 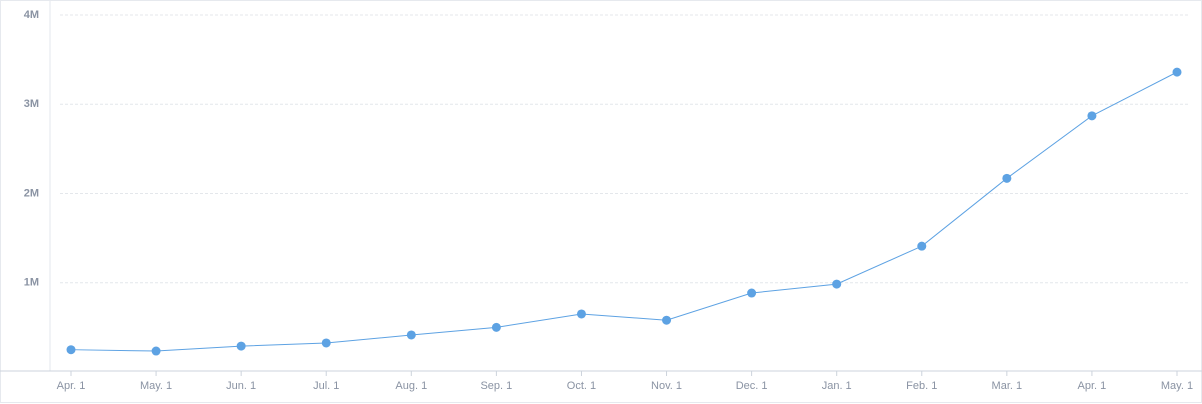 I want to click on x-tick-label: Jan. 1, so click(x=837, y=386).